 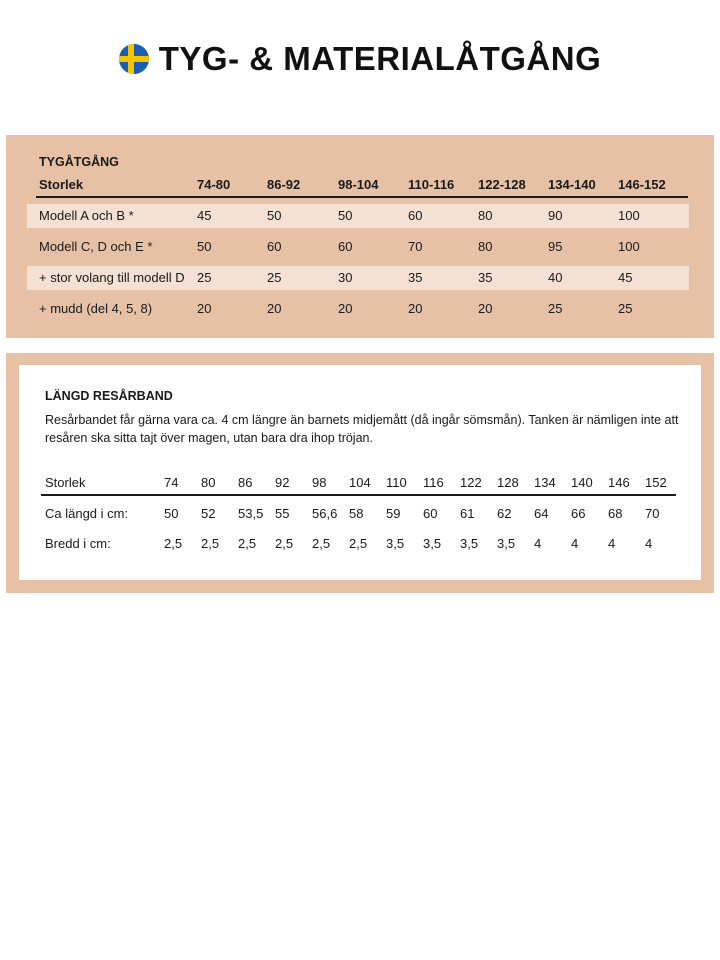 I want to click on table-cell: 146, so click(x=619, y=482).